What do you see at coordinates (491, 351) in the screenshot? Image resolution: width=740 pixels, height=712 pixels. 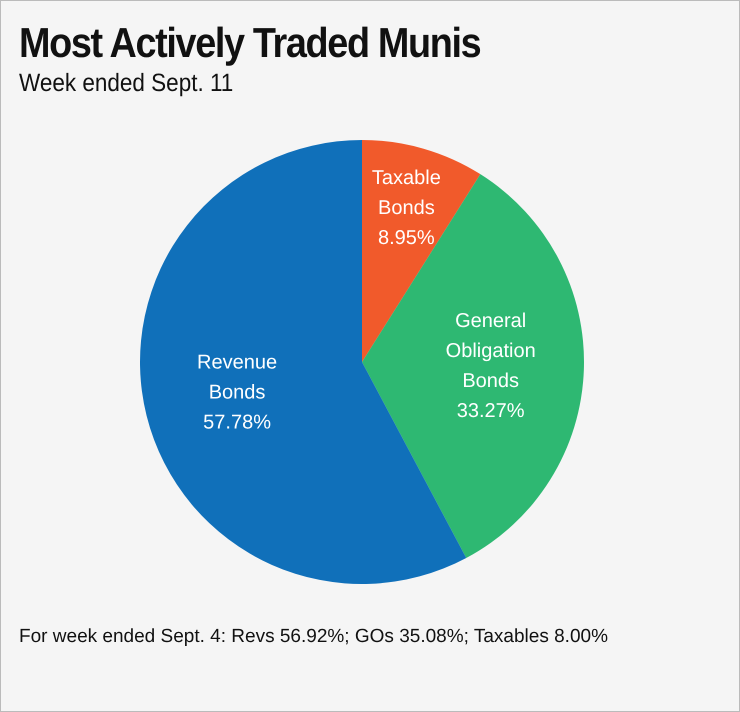 I see `slice-label: General Obligation Bonds` at bounding box center [491, 351].